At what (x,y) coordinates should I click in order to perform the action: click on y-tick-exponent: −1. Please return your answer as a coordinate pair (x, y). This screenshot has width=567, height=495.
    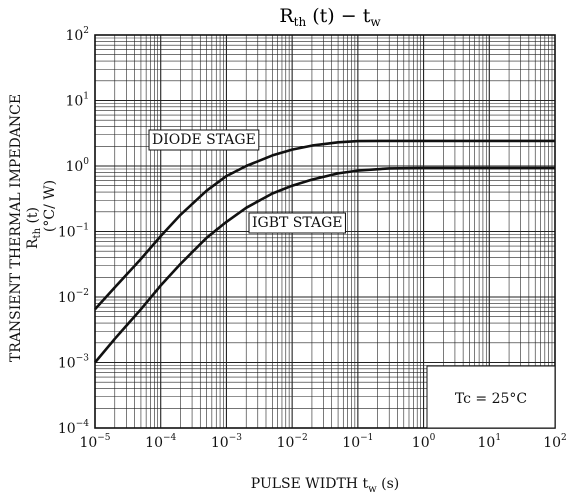
    Looking at the image, I should click on (82, 228).